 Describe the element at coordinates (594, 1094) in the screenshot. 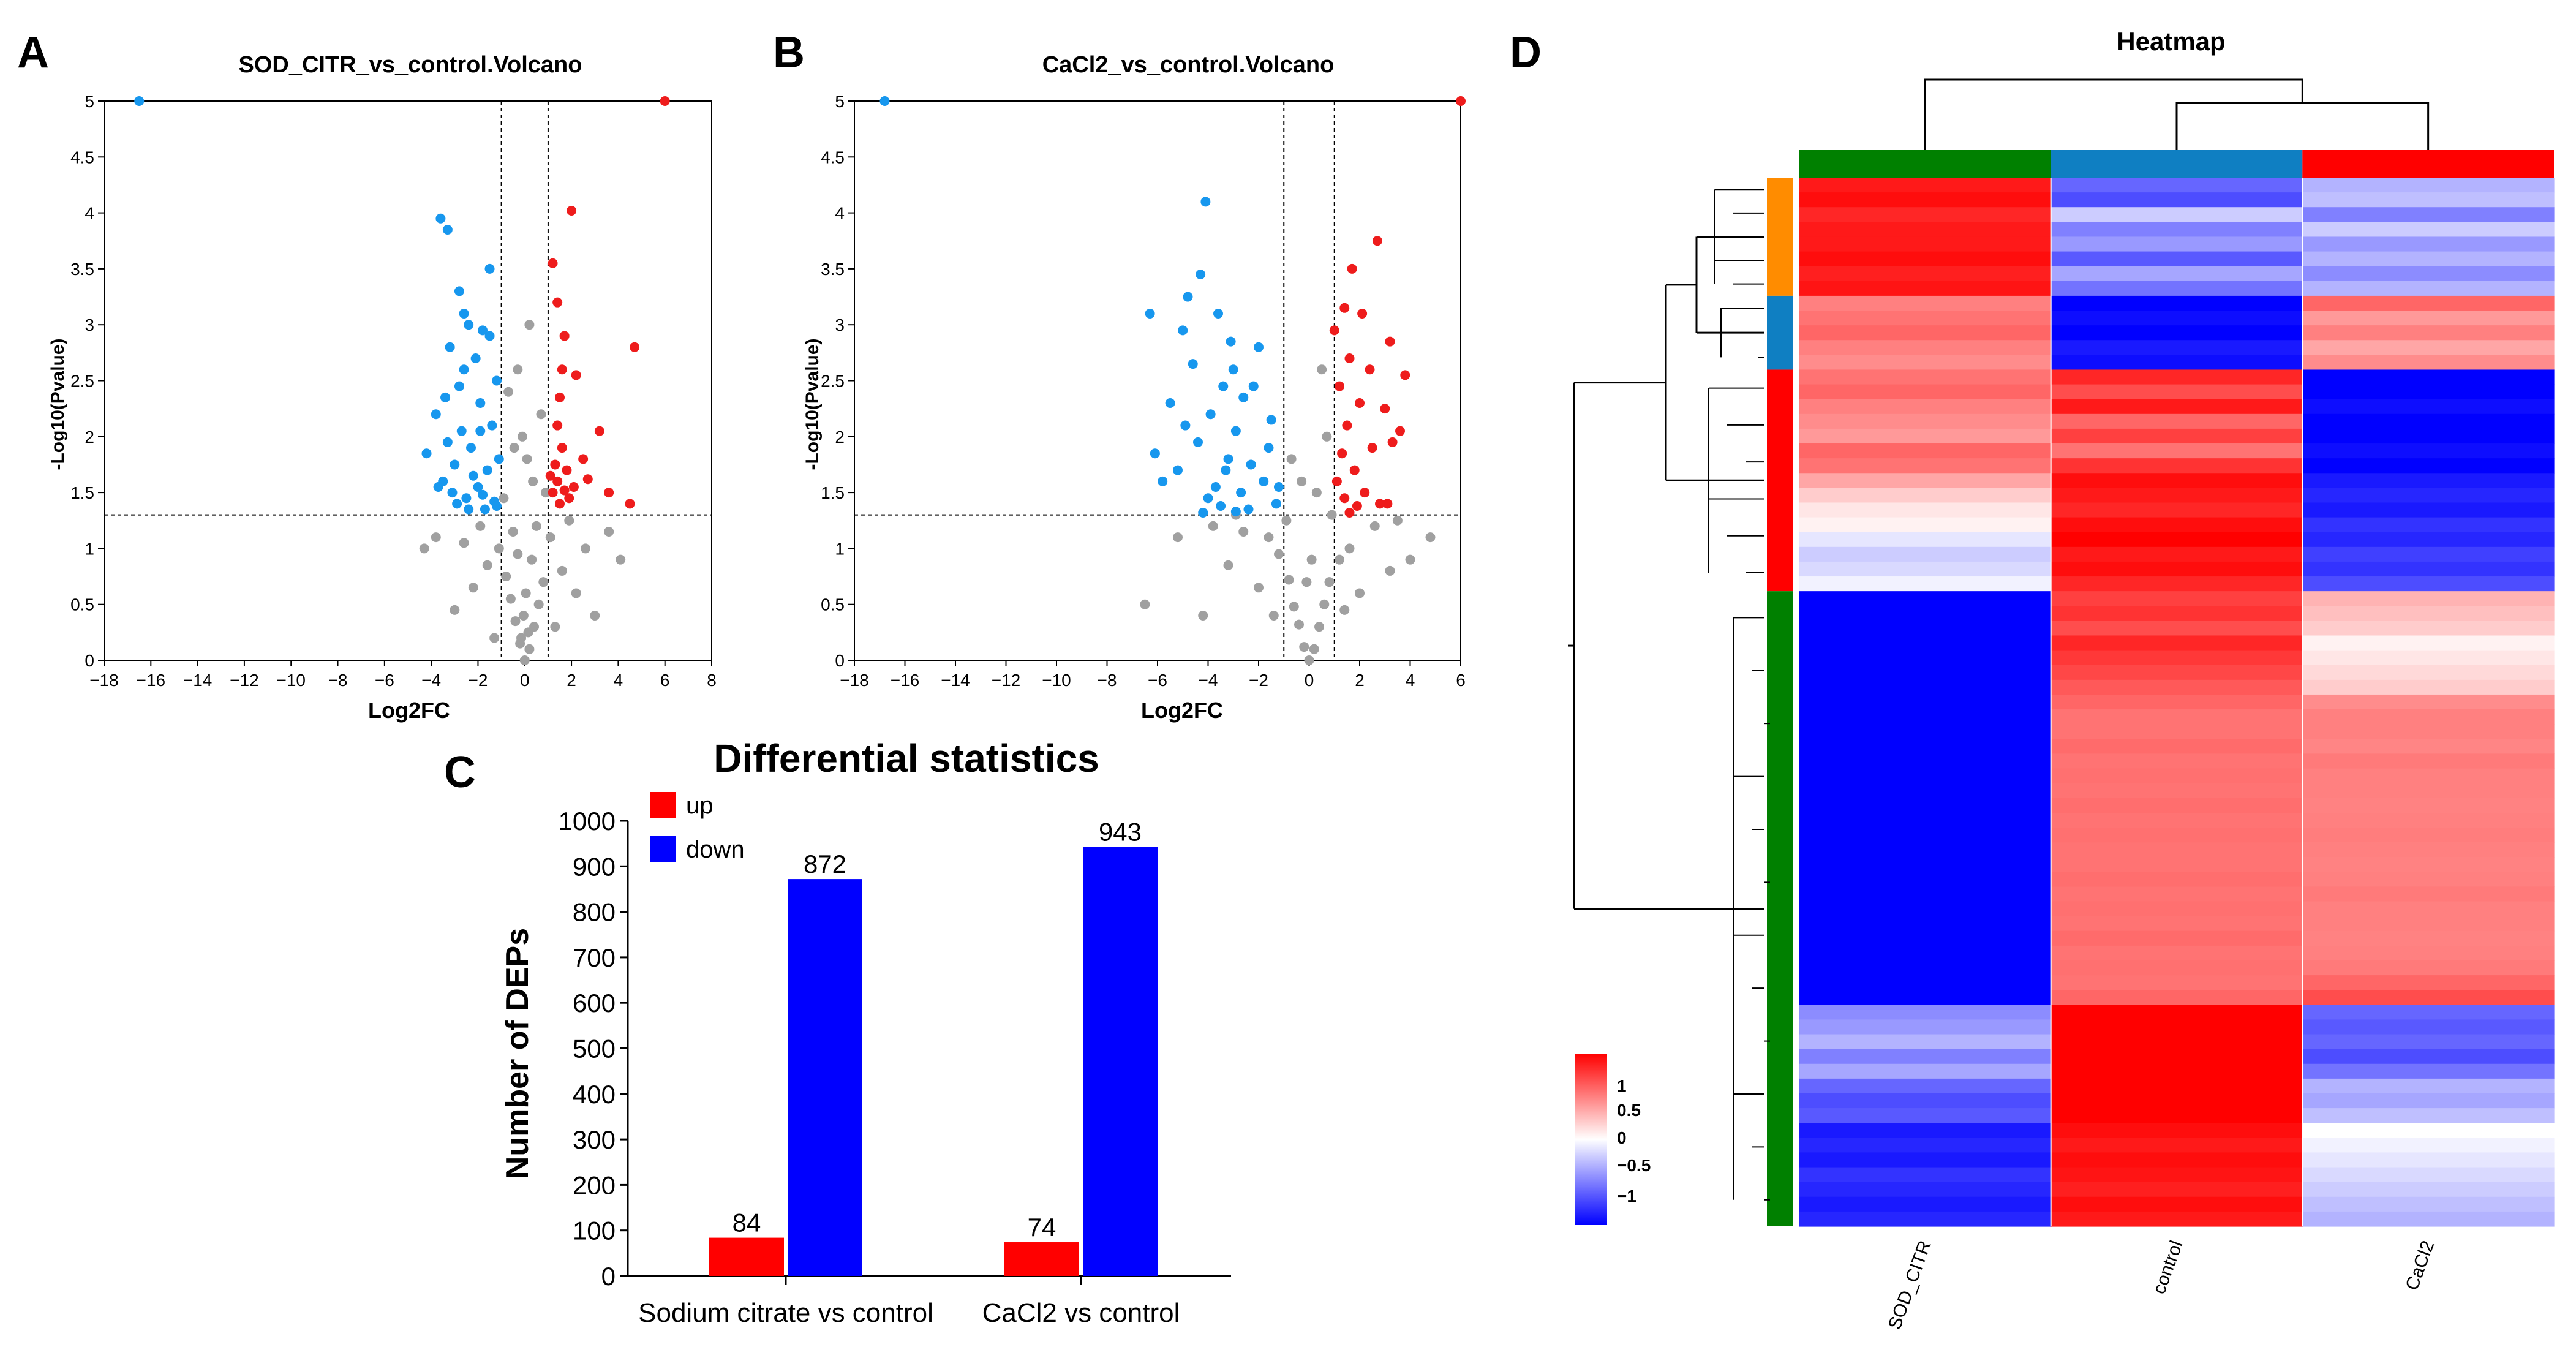

I see `bar-ytick-label: 400` at that location.